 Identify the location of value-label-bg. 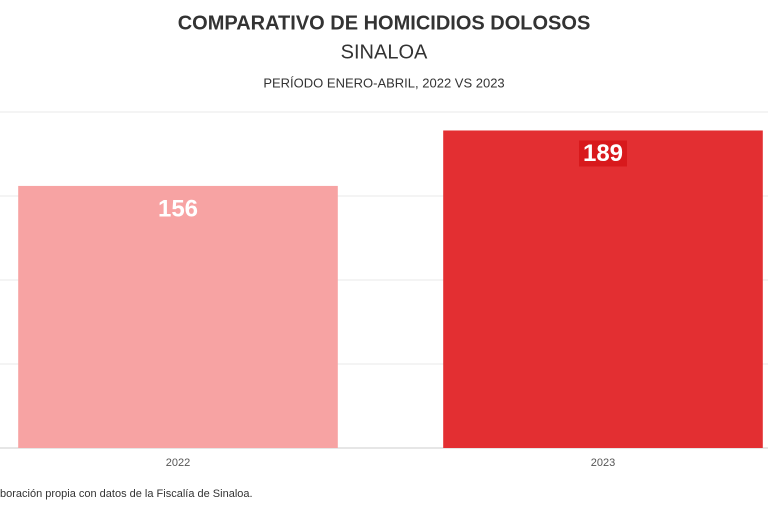
(603, 153).